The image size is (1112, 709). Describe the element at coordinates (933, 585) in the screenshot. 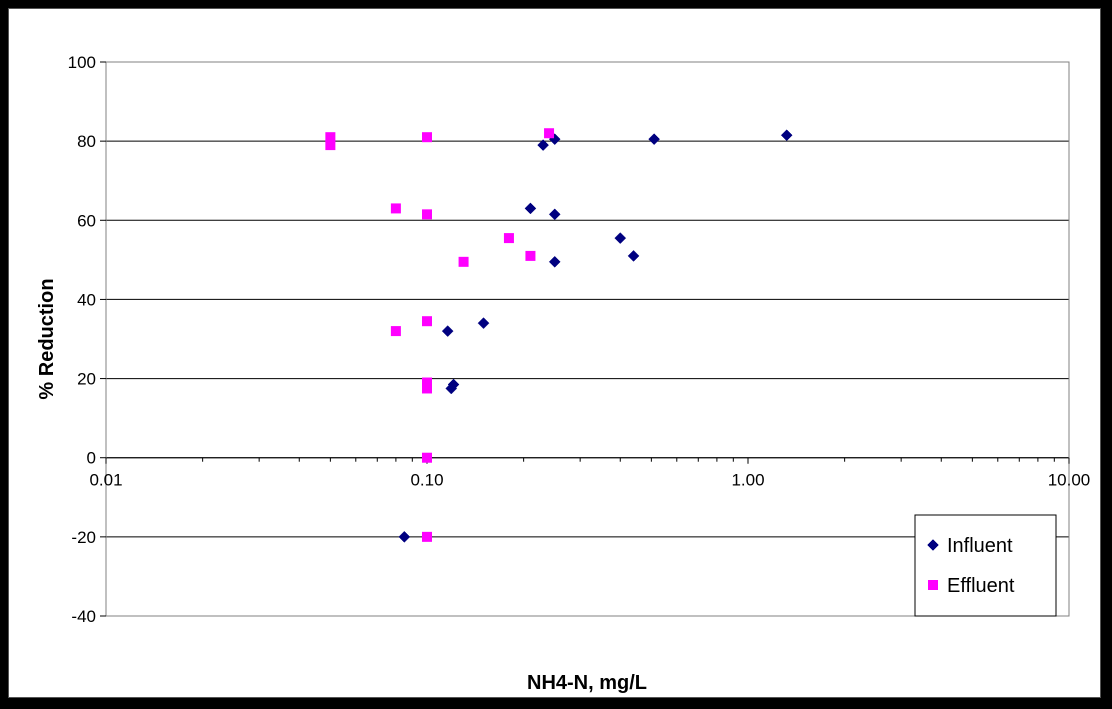

I see `legend-marker-effluent` at that location.